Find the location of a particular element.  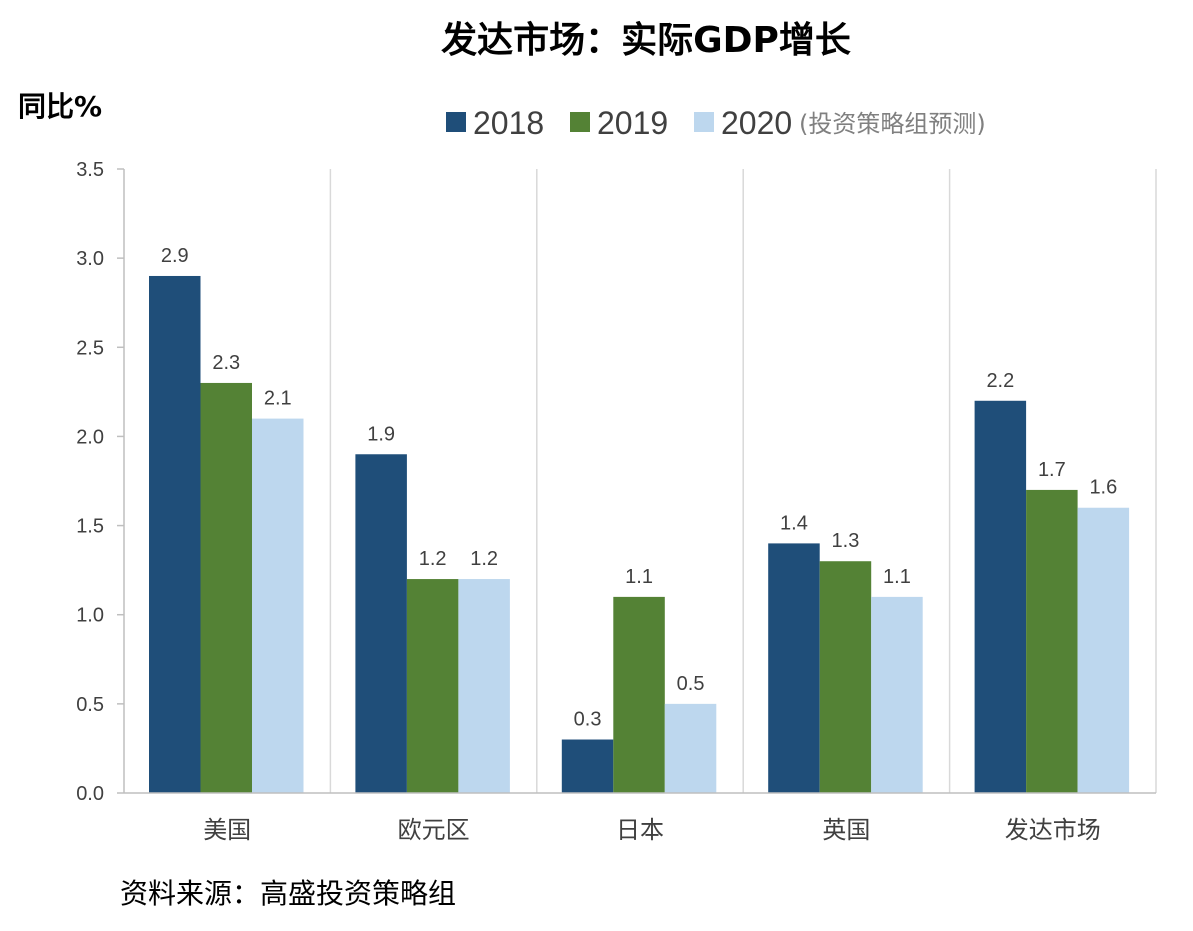

data-label: 1.4 is located at coordinates (794, 523).